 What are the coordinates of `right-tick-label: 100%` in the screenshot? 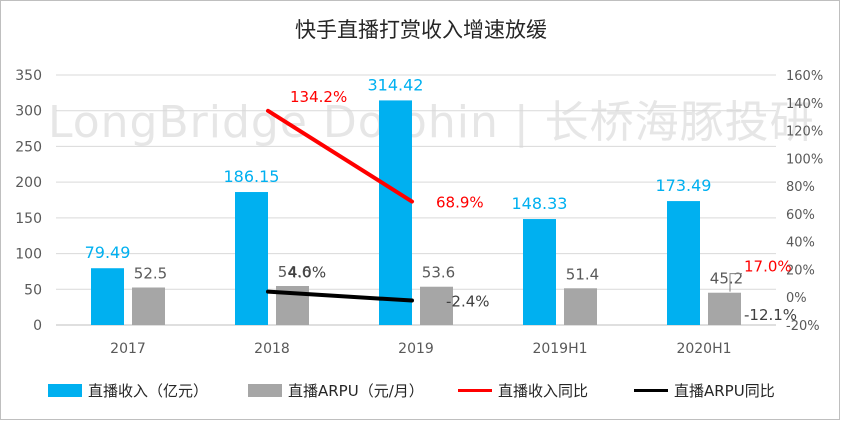 It's located at (804, 159).